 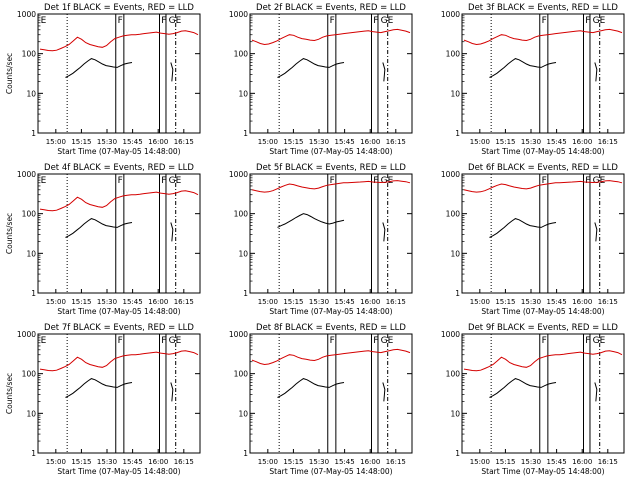 I want to click on panel-title: Det 8f BLACK = Events, RED = LLD, so click(x=331, y=328).